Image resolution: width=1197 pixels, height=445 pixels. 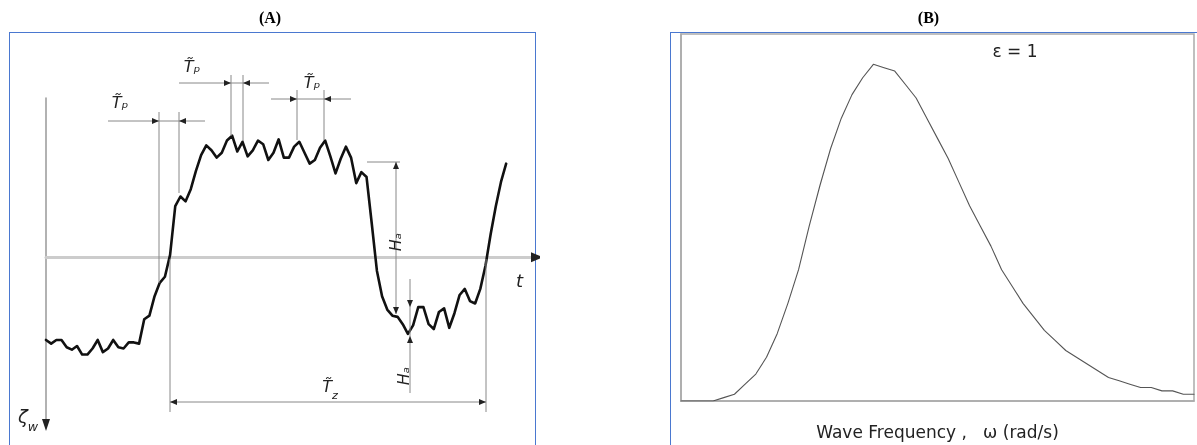 What do you see at coordinates (330, 389) in the screenshot?
I see `text: T̃$_{z}$` at bounding box center [330, 389].